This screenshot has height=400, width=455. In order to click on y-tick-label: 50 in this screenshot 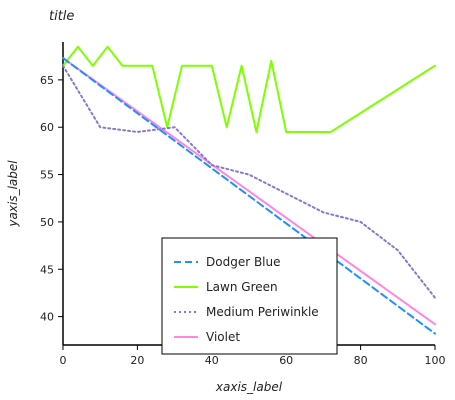, I will do `click(47, 222)`.